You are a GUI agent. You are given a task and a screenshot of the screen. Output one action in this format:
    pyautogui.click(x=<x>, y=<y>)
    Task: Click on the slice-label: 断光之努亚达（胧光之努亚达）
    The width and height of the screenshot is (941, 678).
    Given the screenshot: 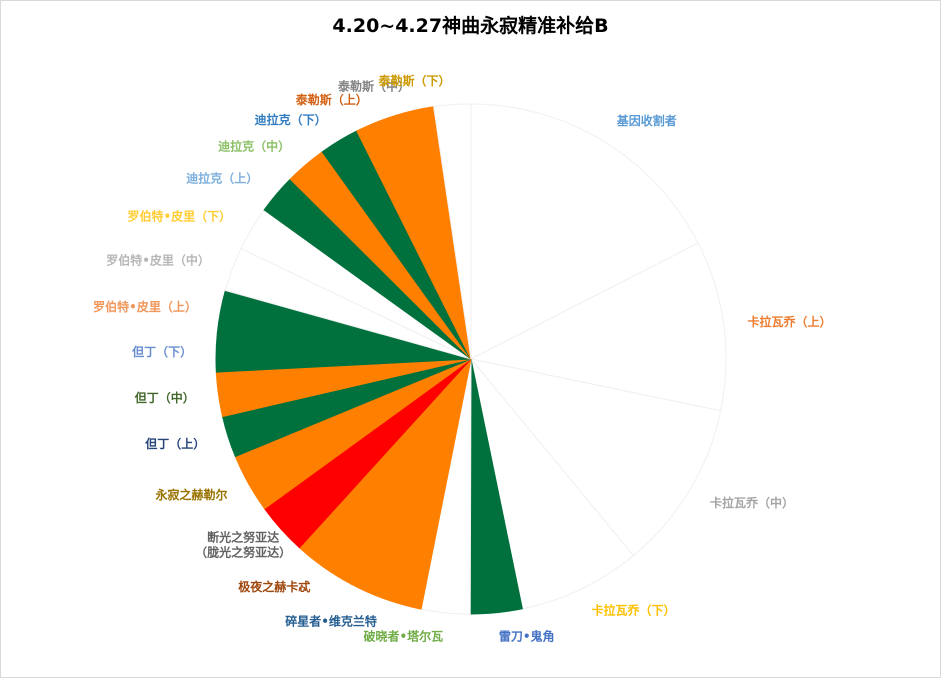 What is the action you would take?
    pyautogui.click(x=243, y=545)
    